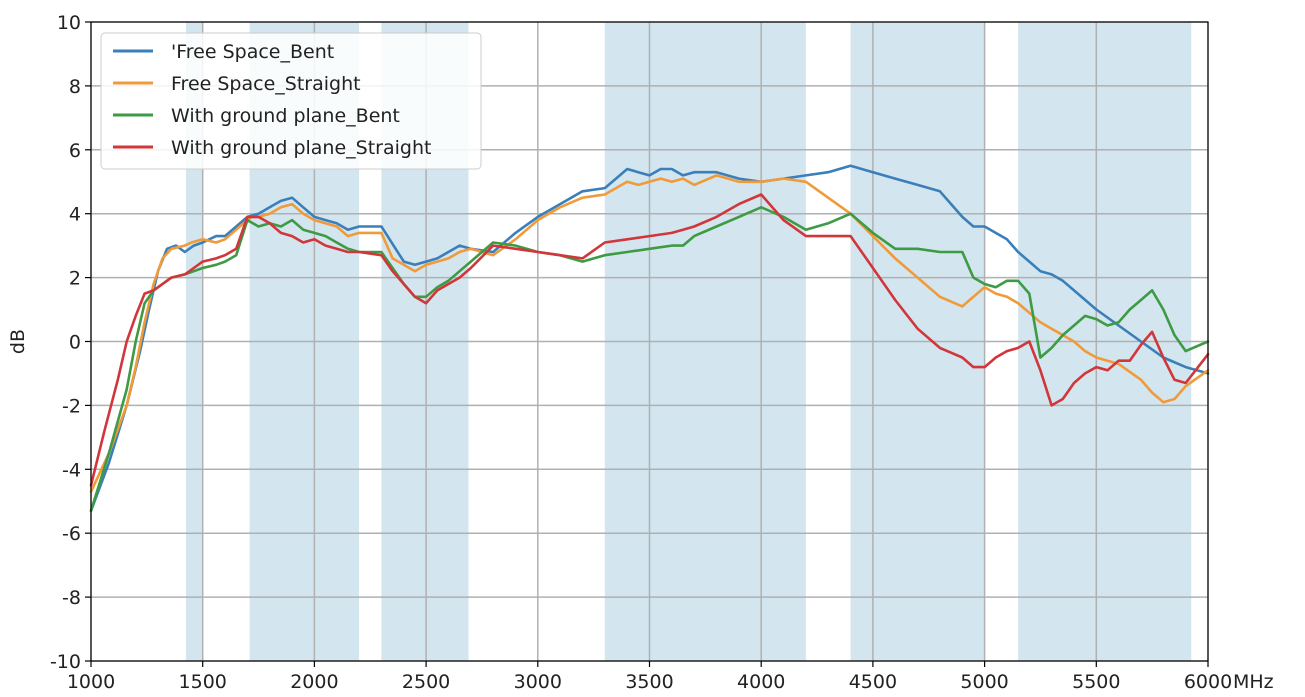 The image size is (1305, 697). I want to click on x-tick-label: 2500, so click(426, 682).